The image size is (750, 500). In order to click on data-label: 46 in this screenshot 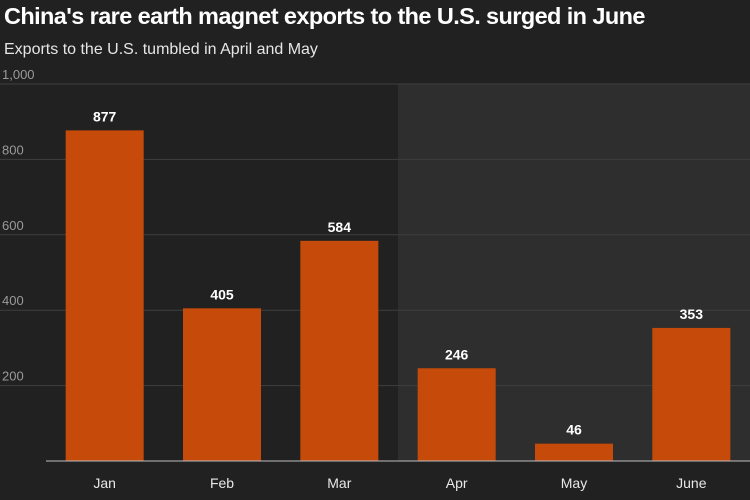, I will do `click(574, 430)`.